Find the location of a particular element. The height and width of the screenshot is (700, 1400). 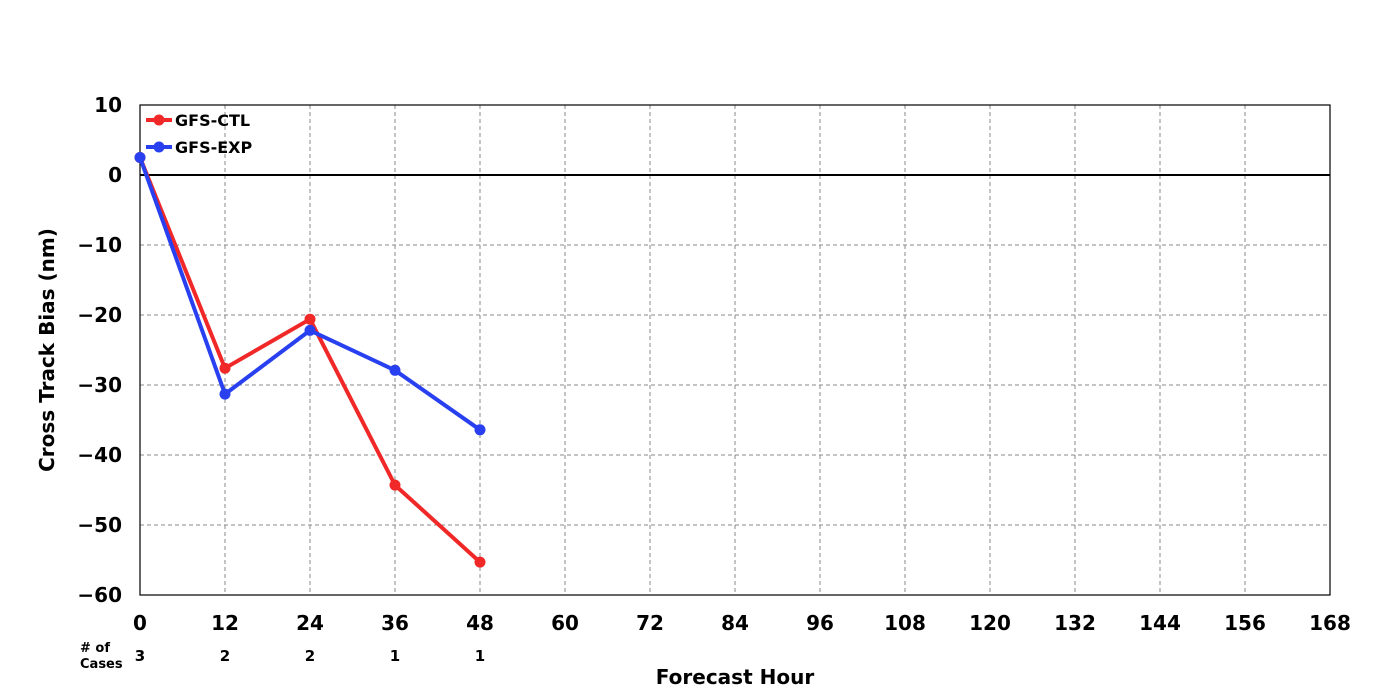

x-tick-label: 72 is located at coordinates (650, 623).